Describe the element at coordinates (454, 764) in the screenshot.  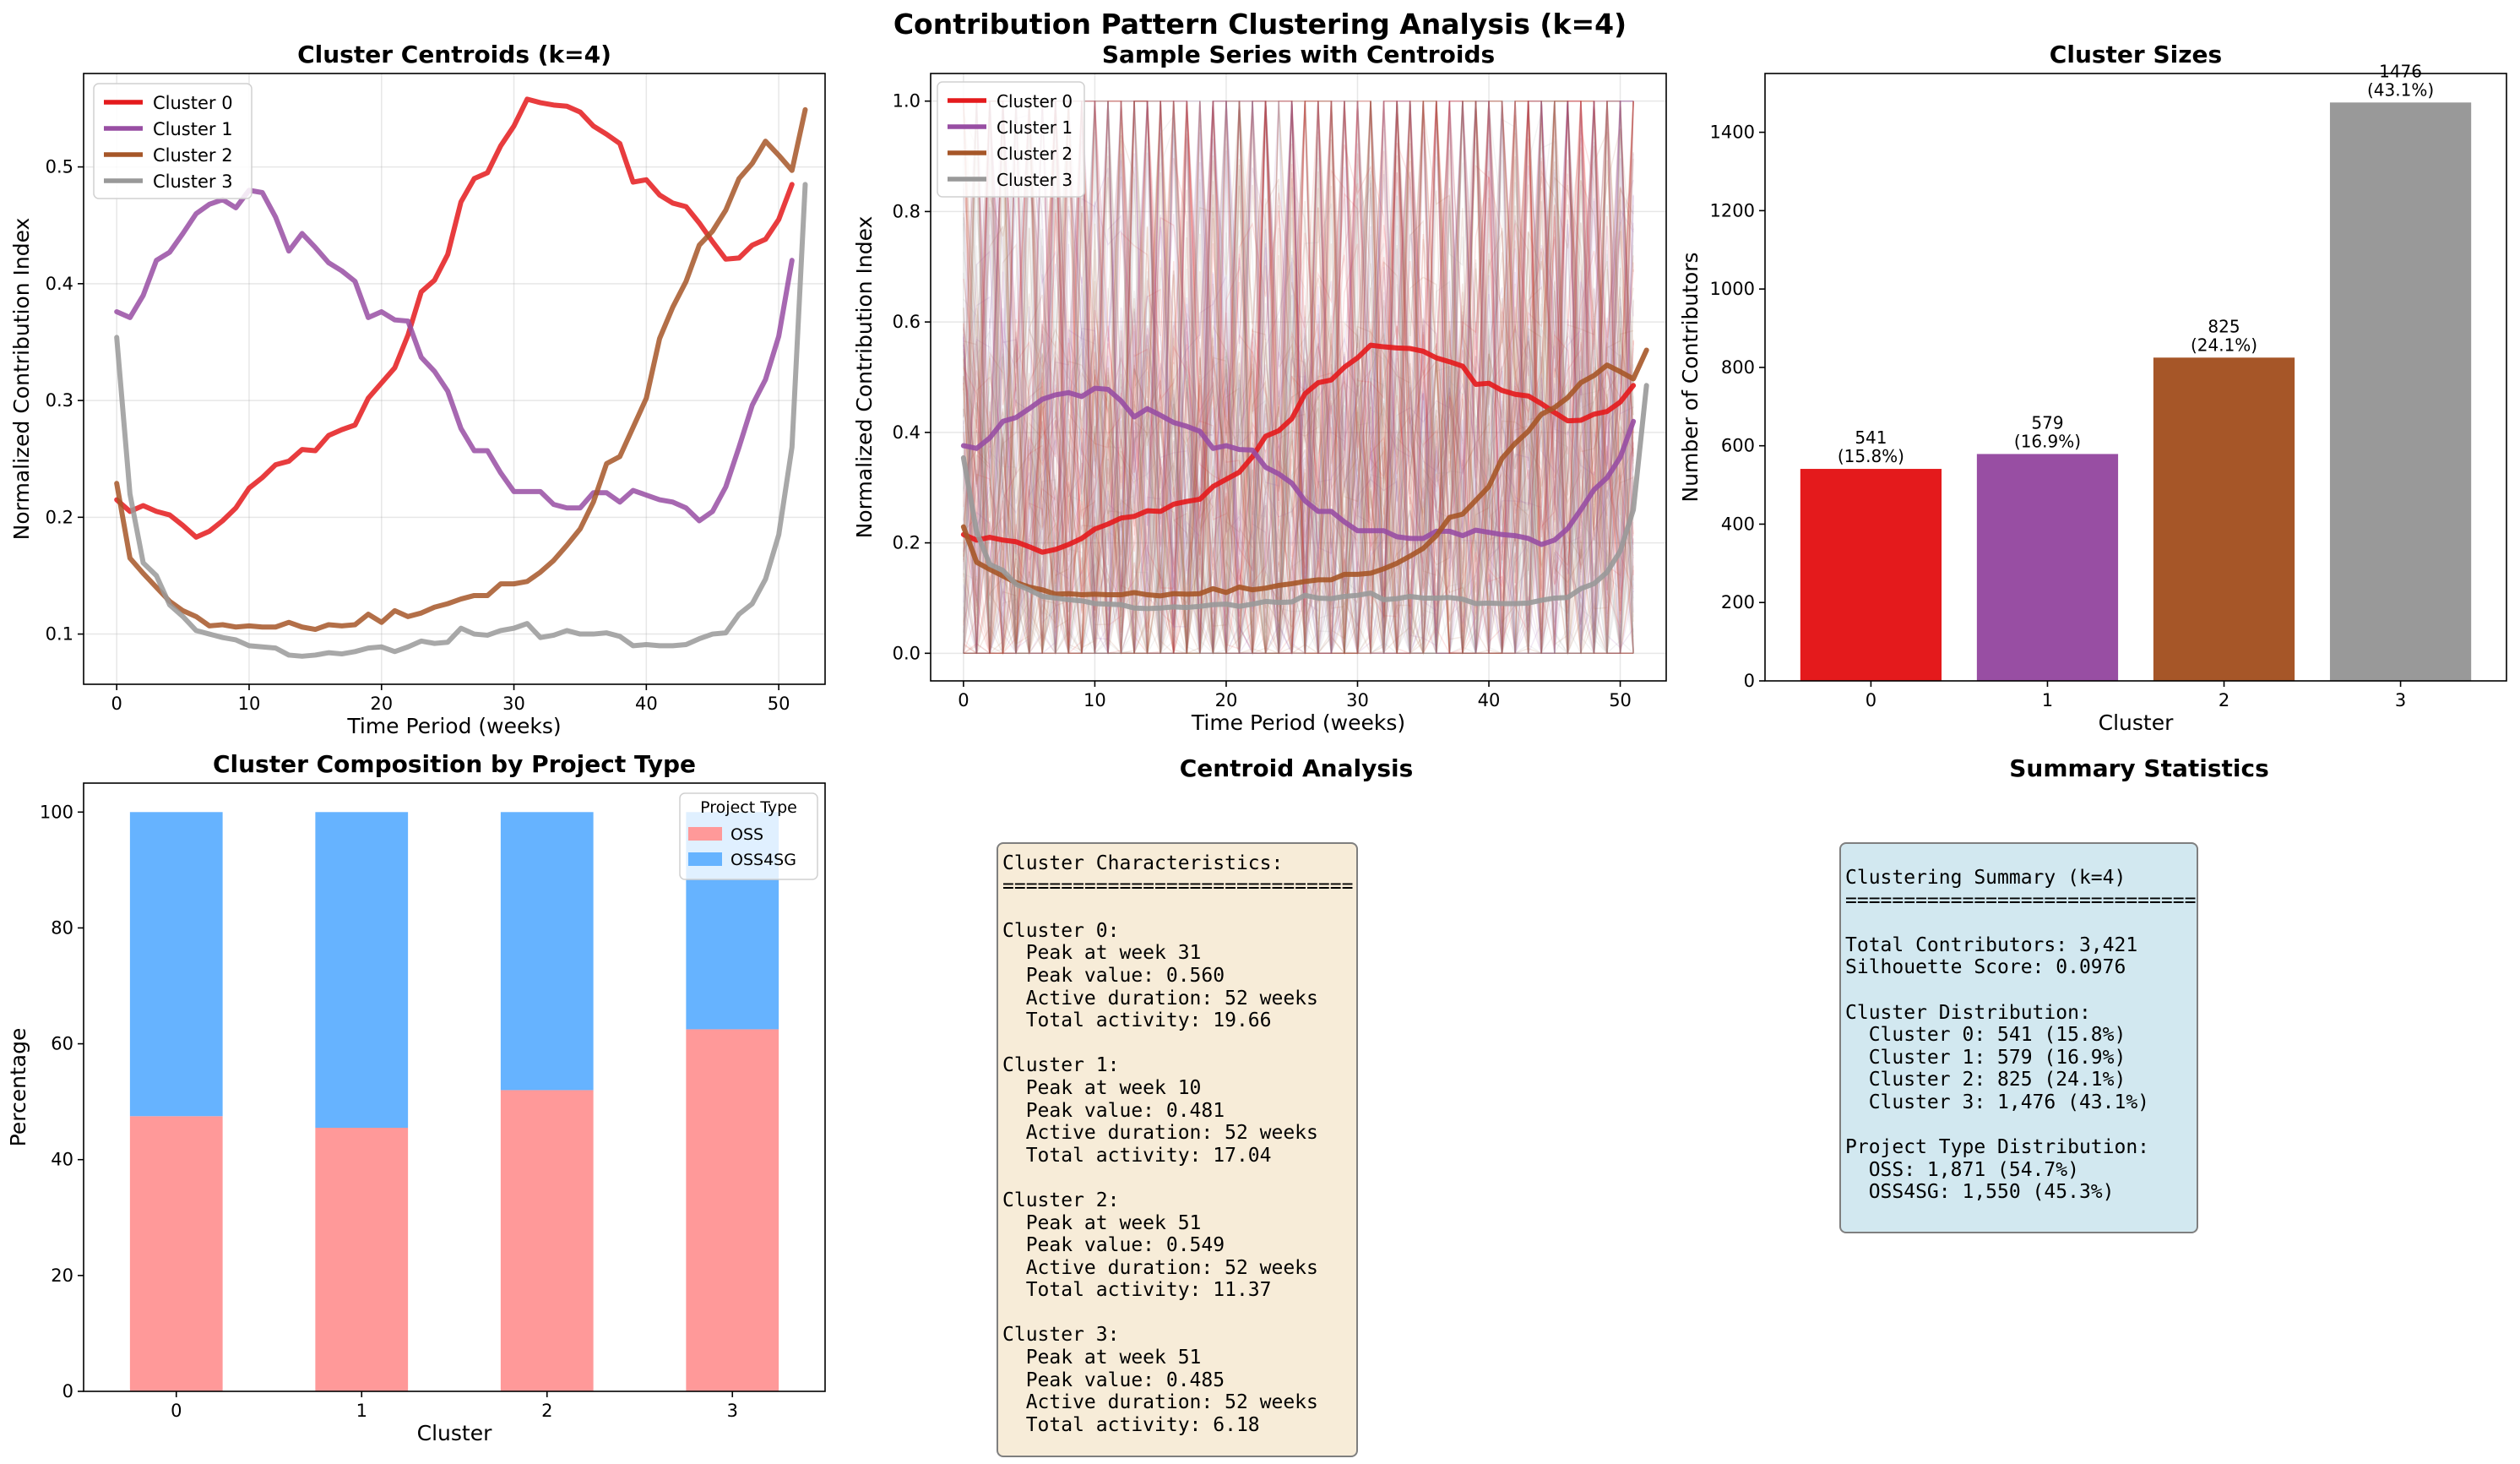
I see `chart-title: Cluster Composition by Project Type` at that location.